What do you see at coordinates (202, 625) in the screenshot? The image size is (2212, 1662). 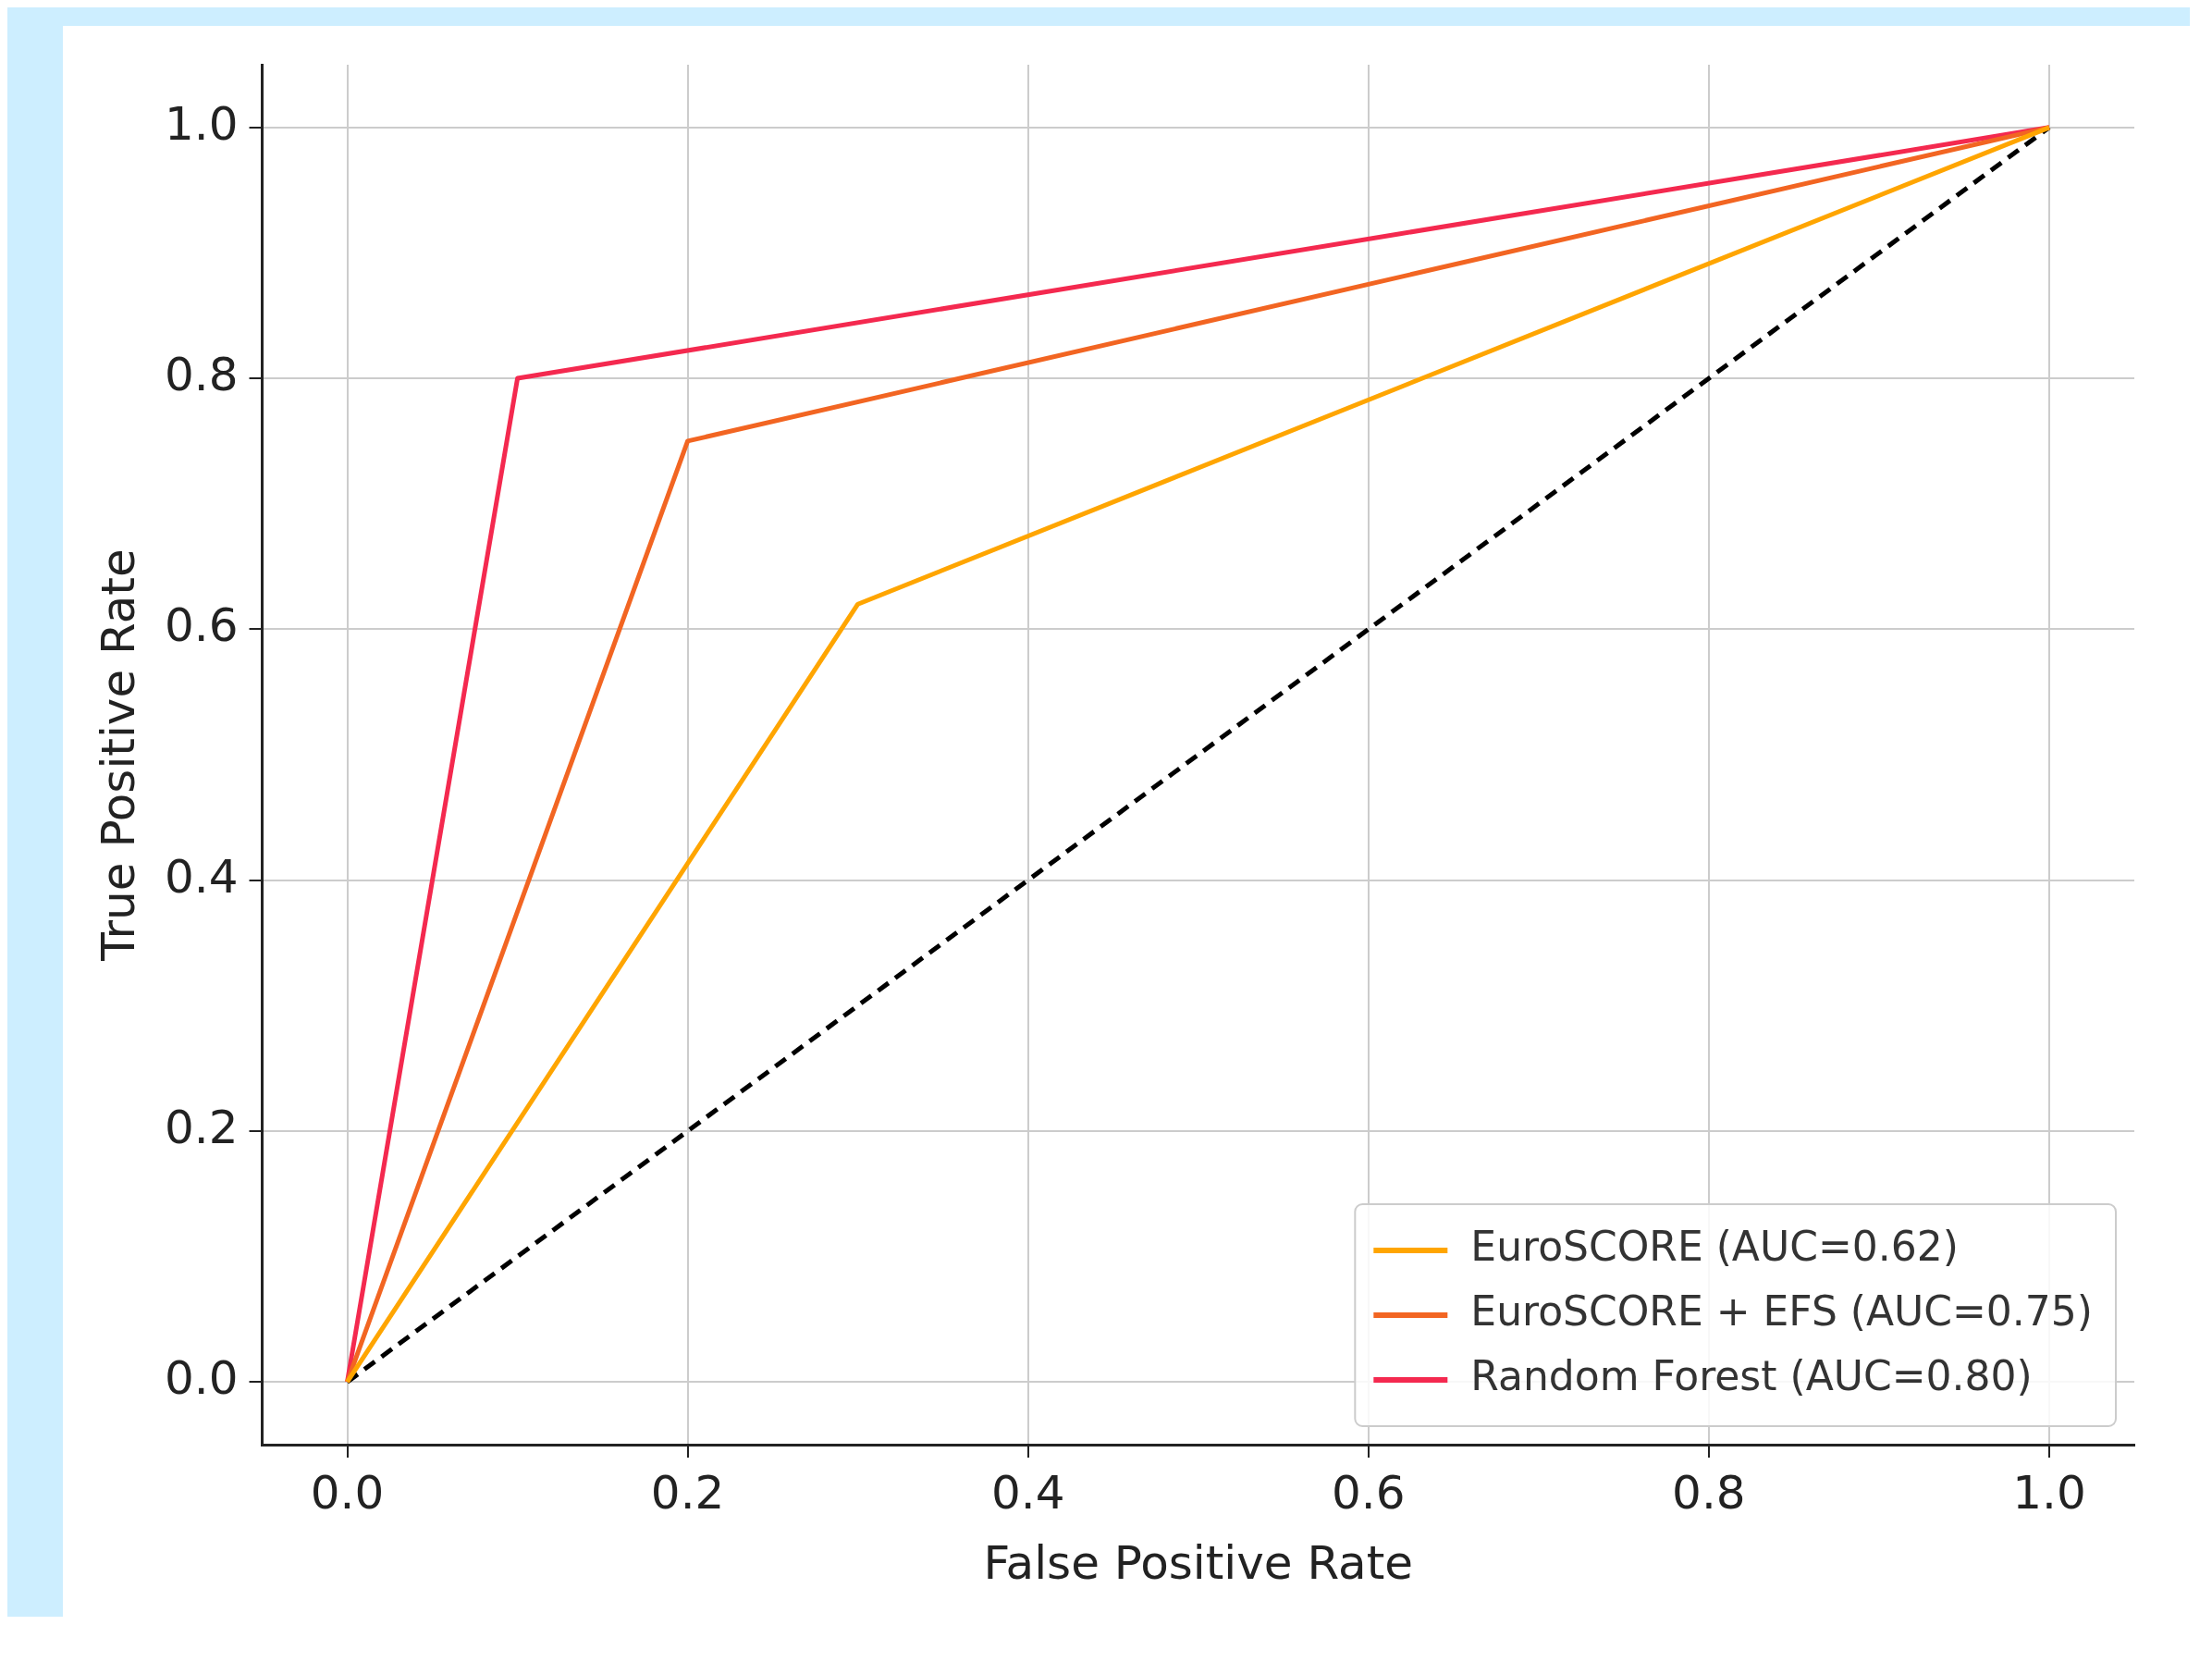 I see `y-tick-label: 0.6` at bounding box center [202, 625].